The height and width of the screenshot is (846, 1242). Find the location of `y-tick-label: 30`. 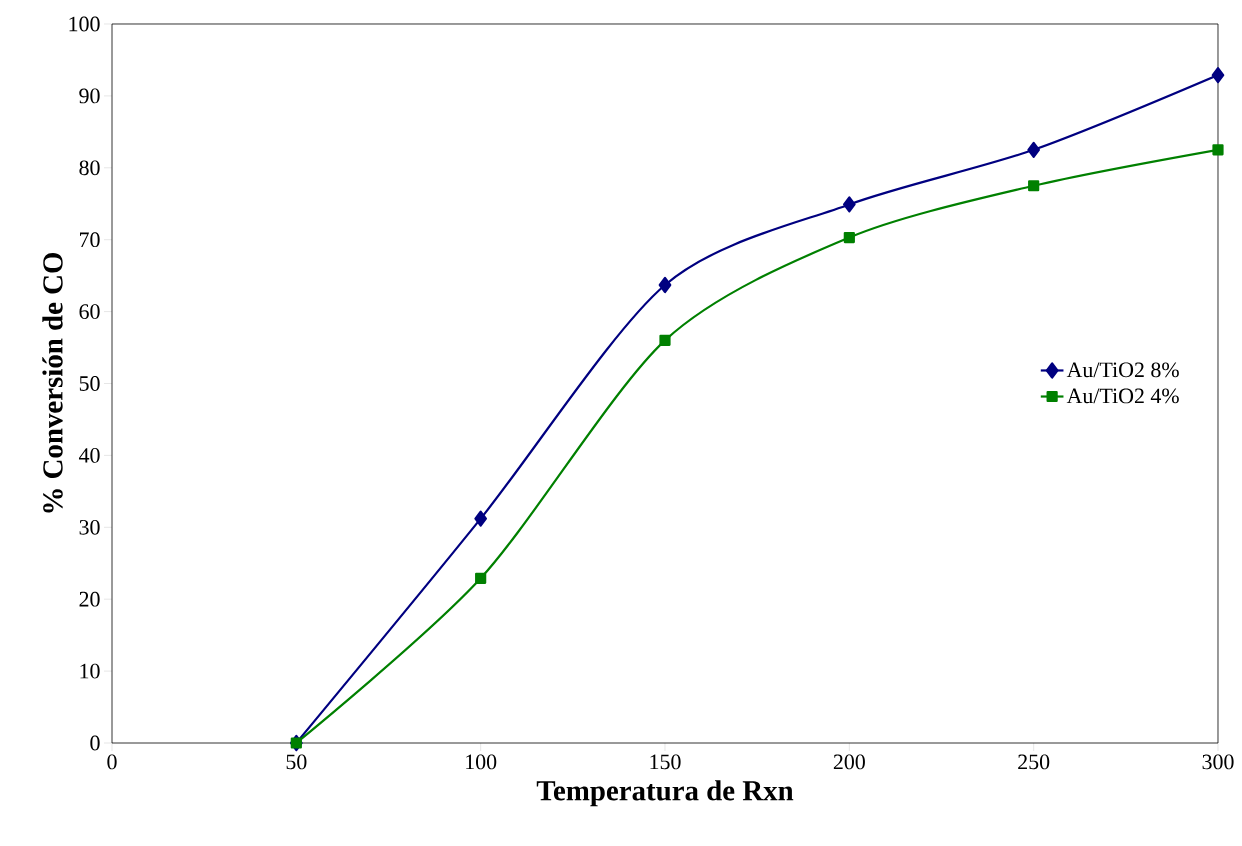

y-tick-label: 30 is located at coordinates (89, 527).